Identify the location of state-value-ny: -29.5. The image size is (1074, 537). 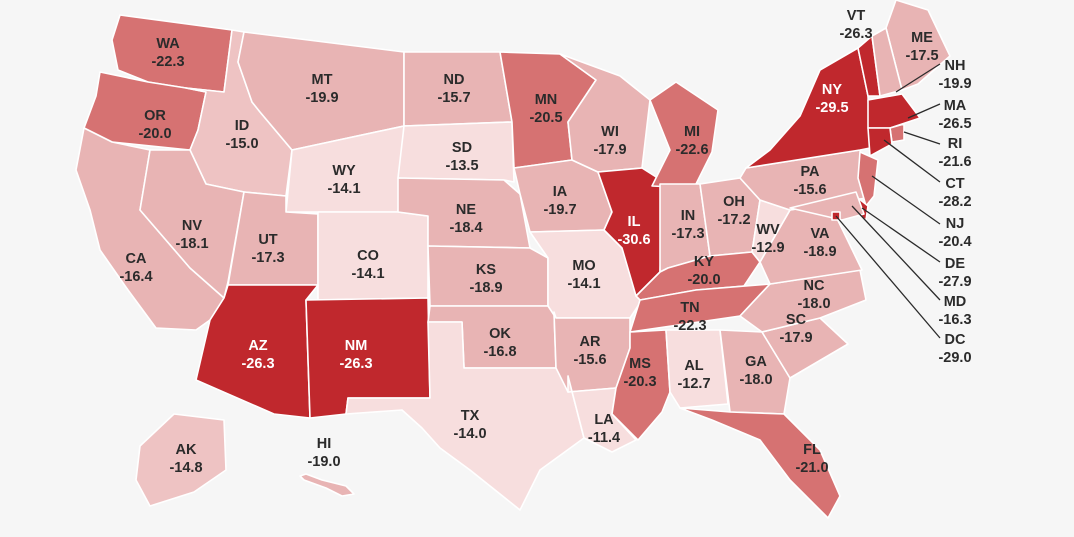
(831, 108).